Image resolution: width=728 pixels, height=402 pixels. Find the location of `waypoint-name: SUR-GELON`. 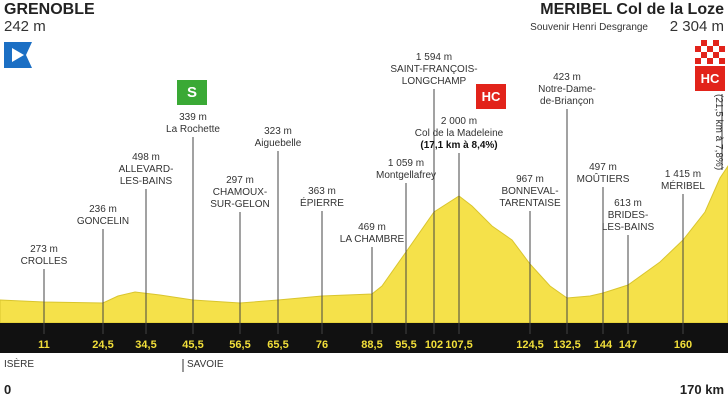

waypoint-name: SUR-GELON is located at coordinates (239, 204).